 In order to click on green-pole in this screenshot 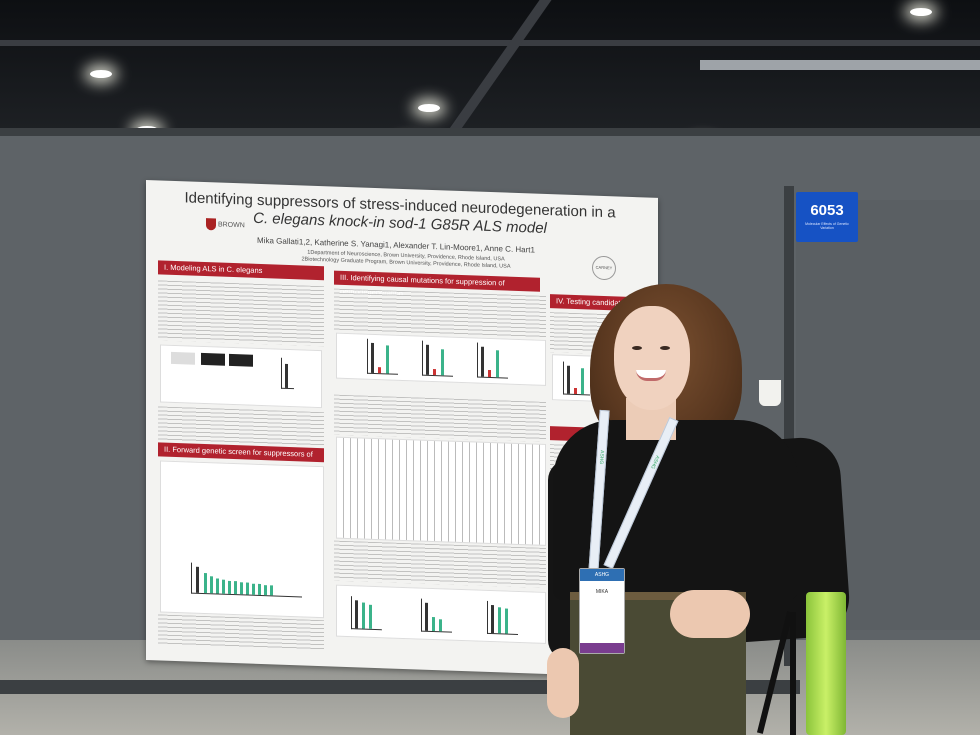, I will do `click(826, 663)`.